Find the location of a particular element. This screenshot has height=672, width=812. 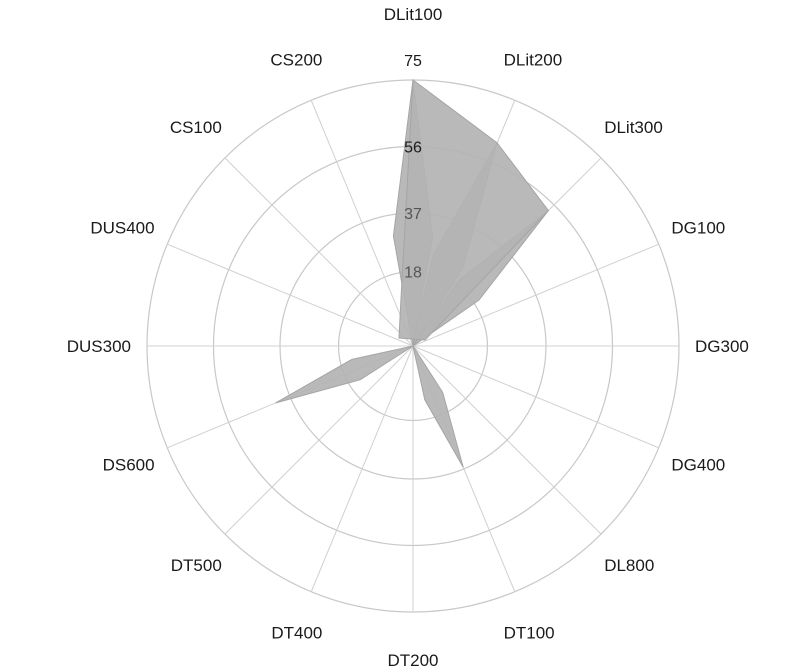

category-label-dlit300: DLit300 is located at coordinates (633, 127).